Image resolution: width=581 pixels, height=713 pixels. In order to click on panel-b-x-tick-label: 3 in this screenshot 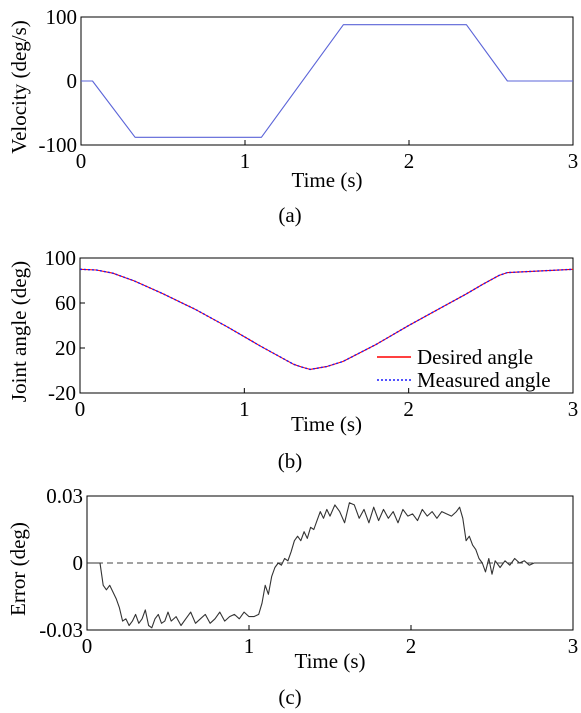, I will do `click(573, 409)`.